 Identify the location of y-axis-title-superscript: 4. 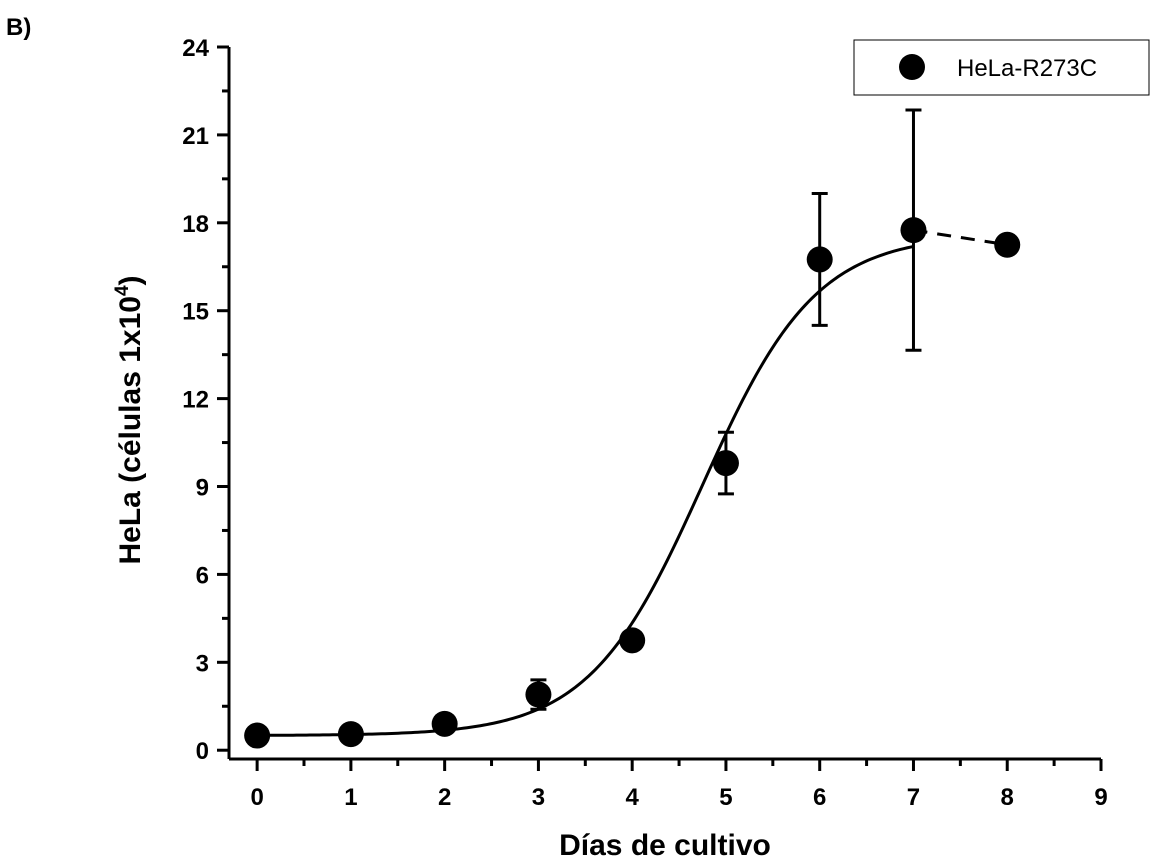
(122, 290).